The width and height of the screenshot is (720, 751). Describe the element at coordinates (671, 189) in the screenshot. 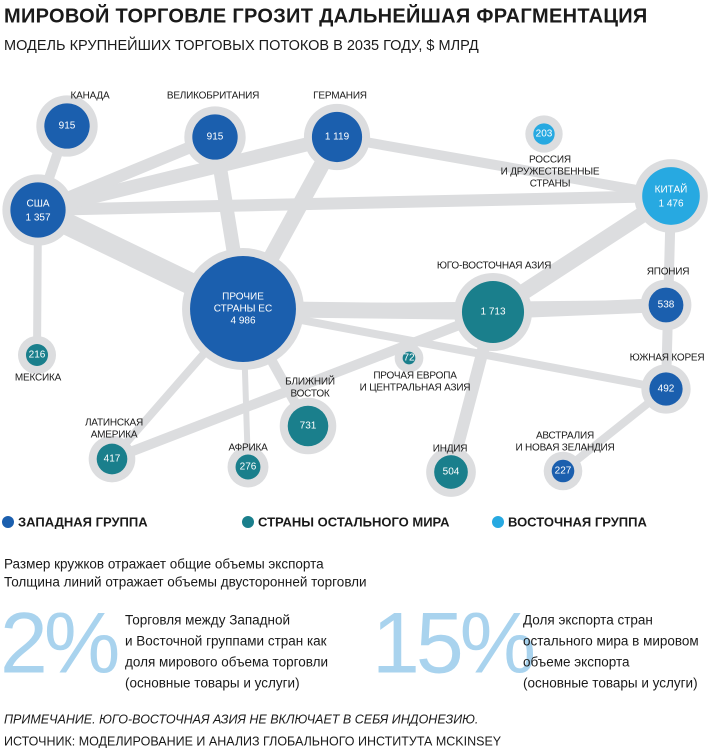

I see `node-label: КИТАЙ` at that location.